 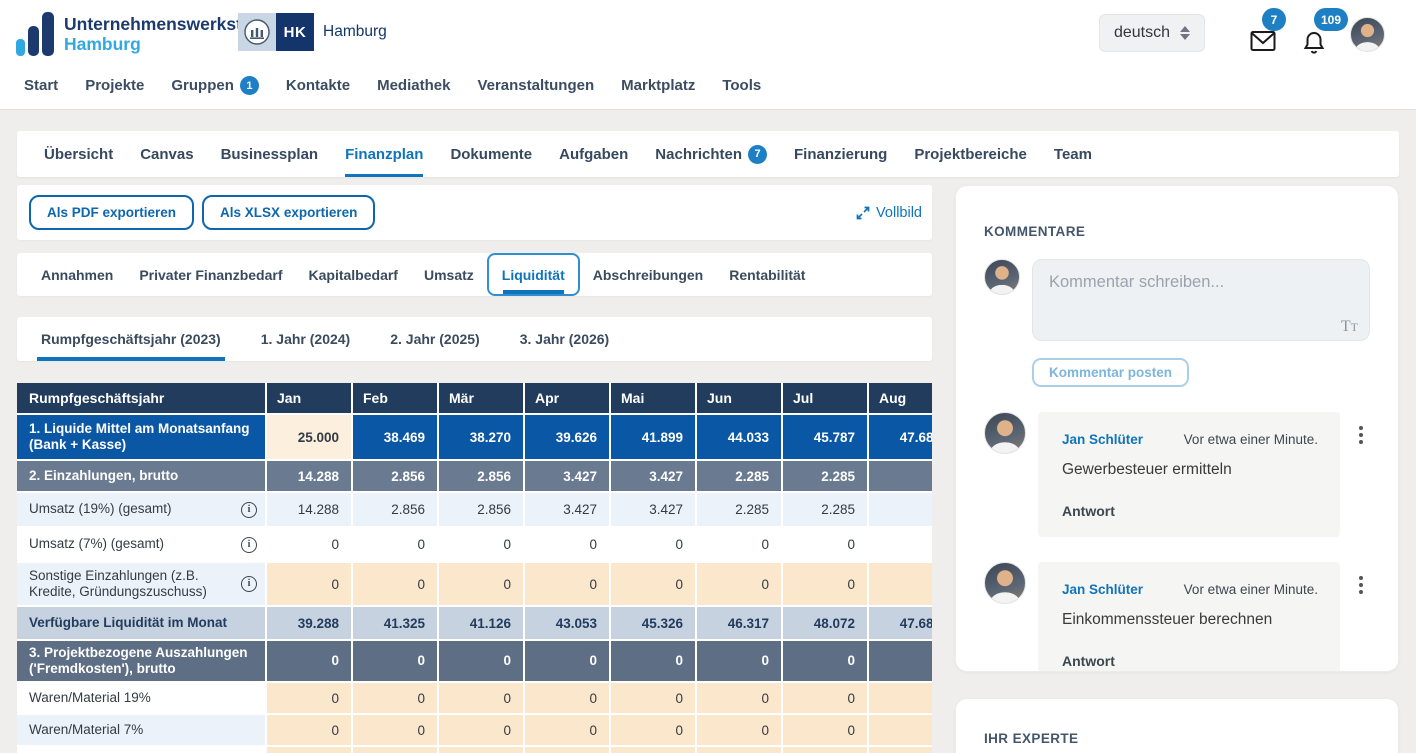 I want to click on language-selector: deutsch, so click(x=1151, y=33).